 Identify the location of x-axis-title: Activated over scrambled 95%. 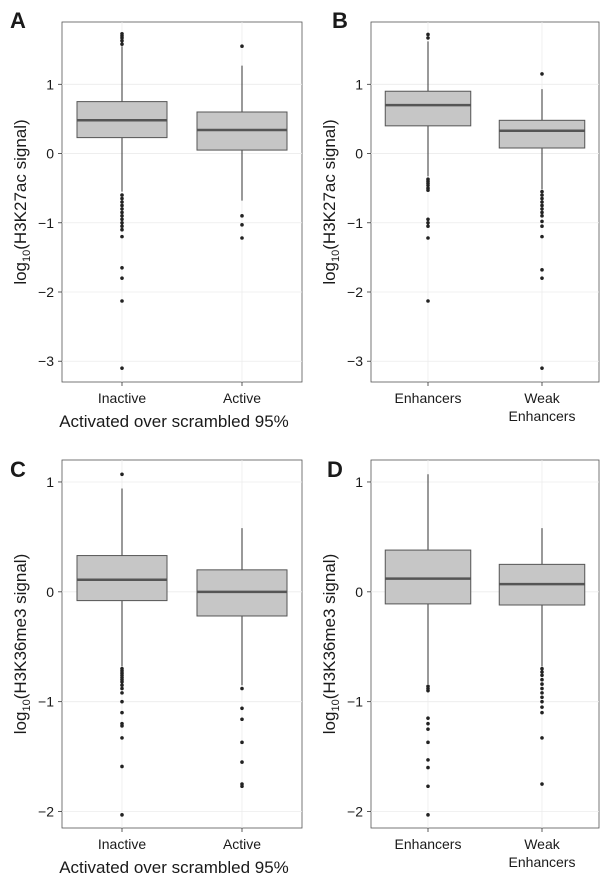
(174, 866).